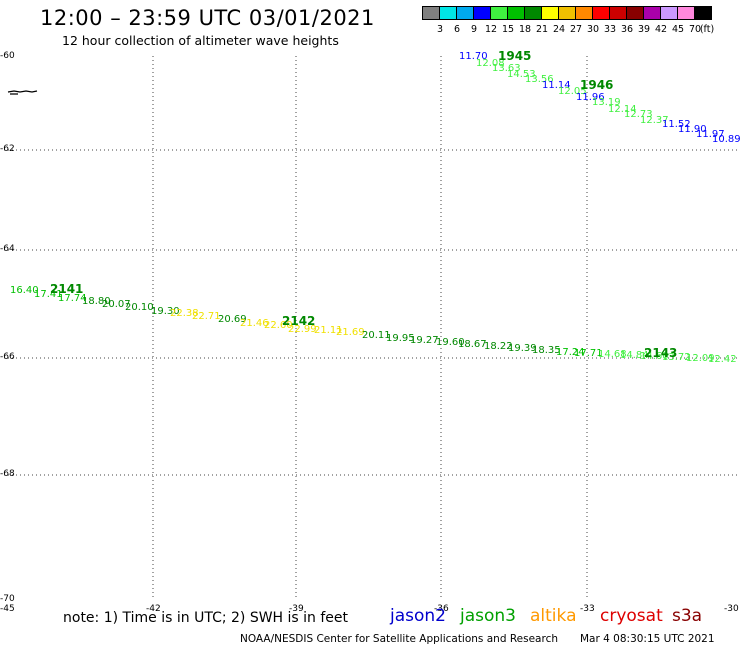 This screenshot has width=740, height=650. Describe the element at coordinates (24, 290) in the screenshot. I see `swh-value: 16.40` at that location.